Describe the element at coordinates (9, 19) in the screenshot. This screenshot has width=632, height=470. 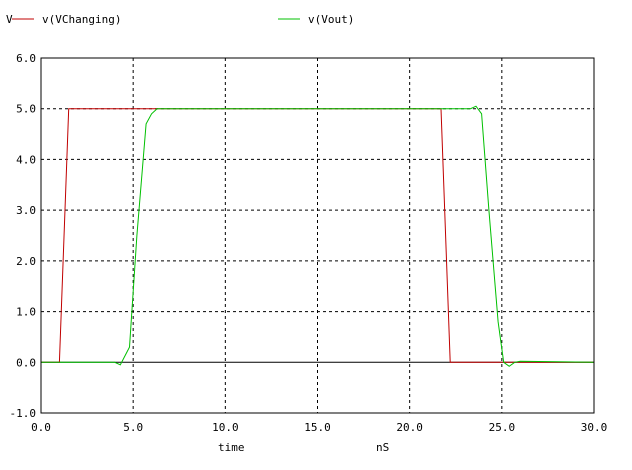
I see `y-axis-unit-label: V` at that location.